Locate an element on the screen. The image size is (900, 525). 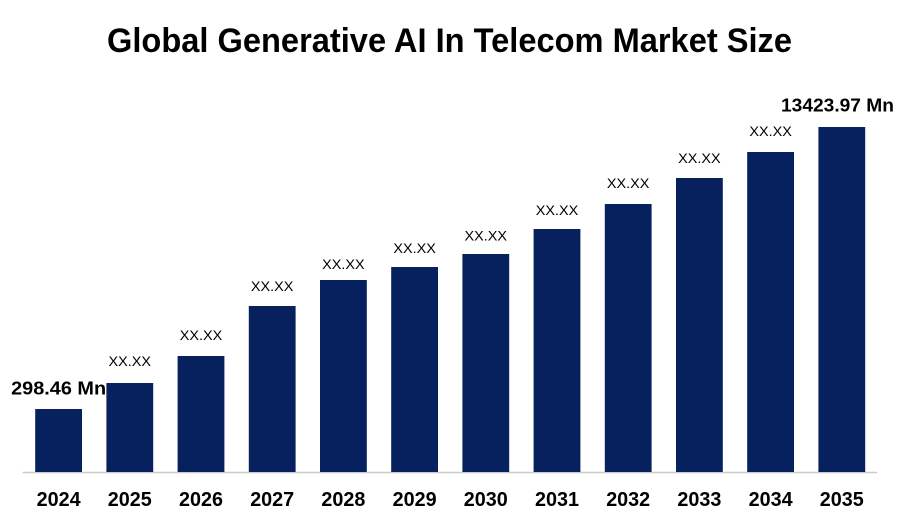
svg-text: 2025 is located at coordinates (130, 500).